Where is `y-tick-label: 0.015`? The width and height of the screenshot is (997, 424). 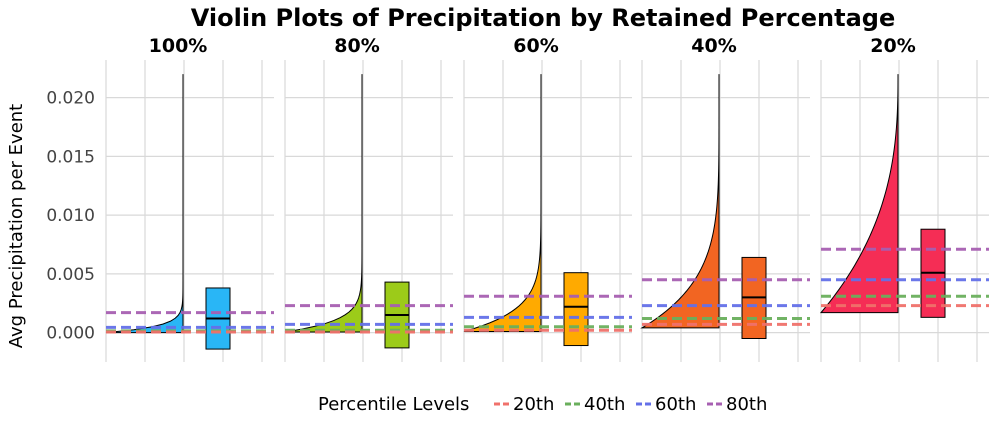
y-tick-label: 0.015 is located at coordinates (70, 157).